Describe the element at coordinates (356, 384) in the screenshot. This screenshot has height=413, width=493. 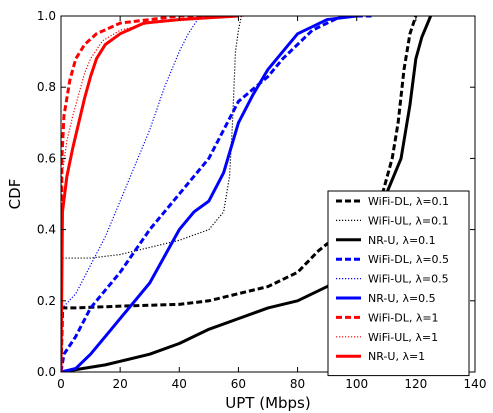
I see `x-tick-label: 100` at that location.